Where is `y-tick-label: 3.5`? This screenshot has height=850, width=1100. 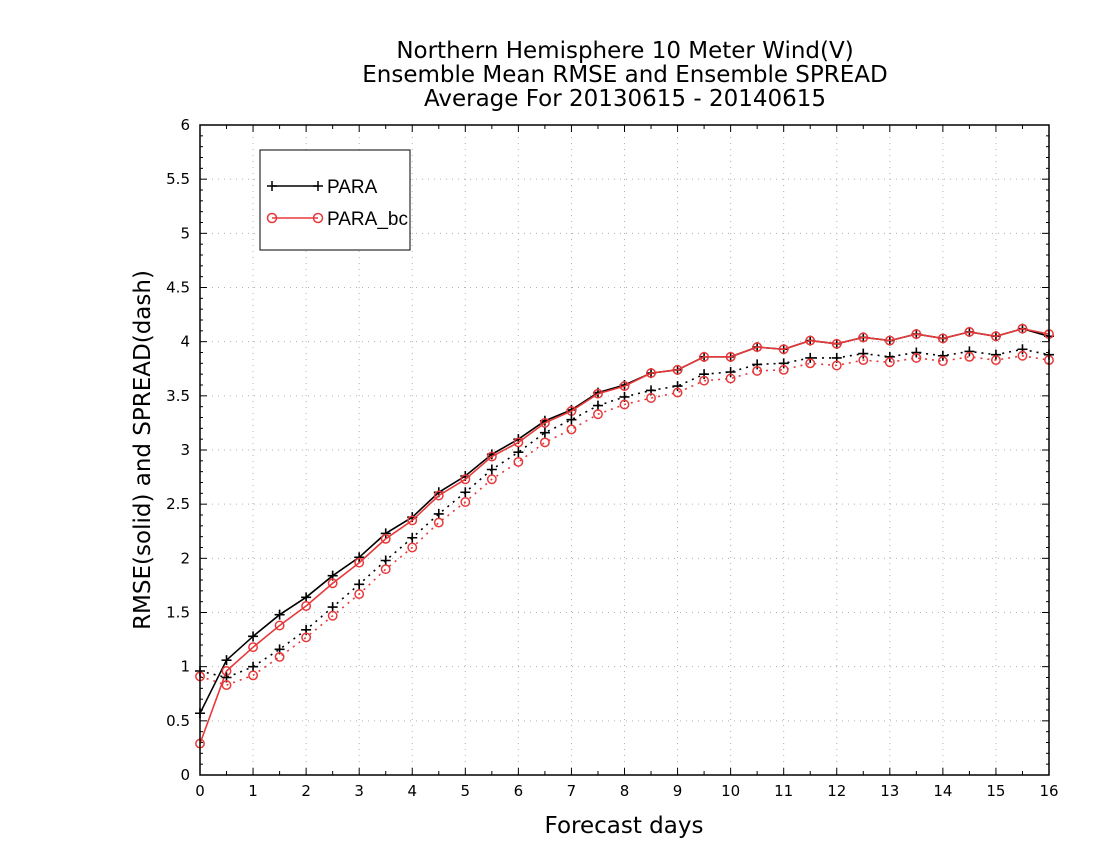
y-tick-label: 3.5 is located at coordinates (178, 396).